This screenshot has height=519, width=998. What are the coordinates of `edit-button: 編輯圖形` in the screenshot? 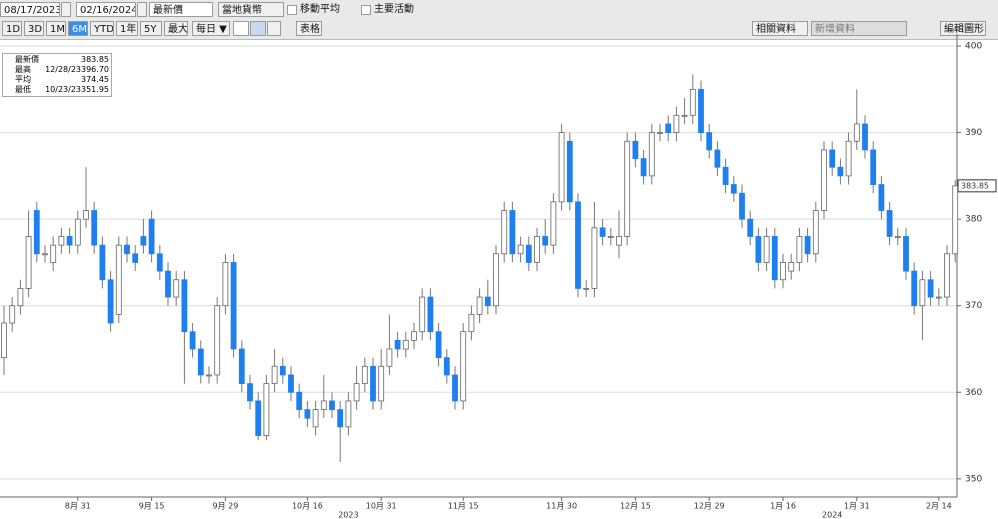 It's located at (963, 28).